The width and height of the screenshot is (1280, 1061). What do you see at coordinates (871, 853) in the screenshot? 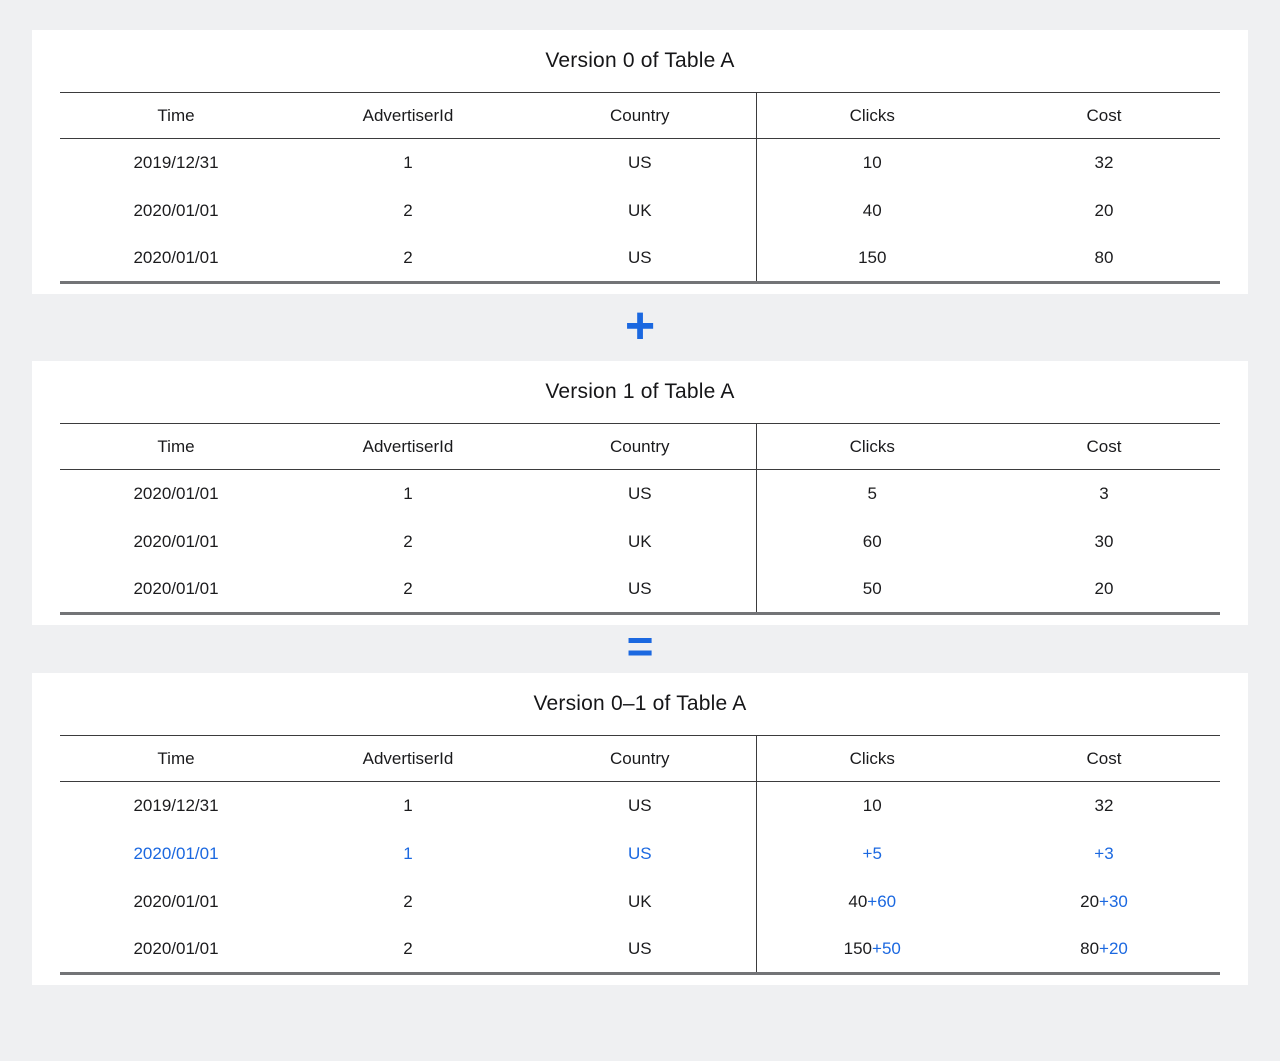
I see `table-cell: +5` at bounding box center [871, 853].